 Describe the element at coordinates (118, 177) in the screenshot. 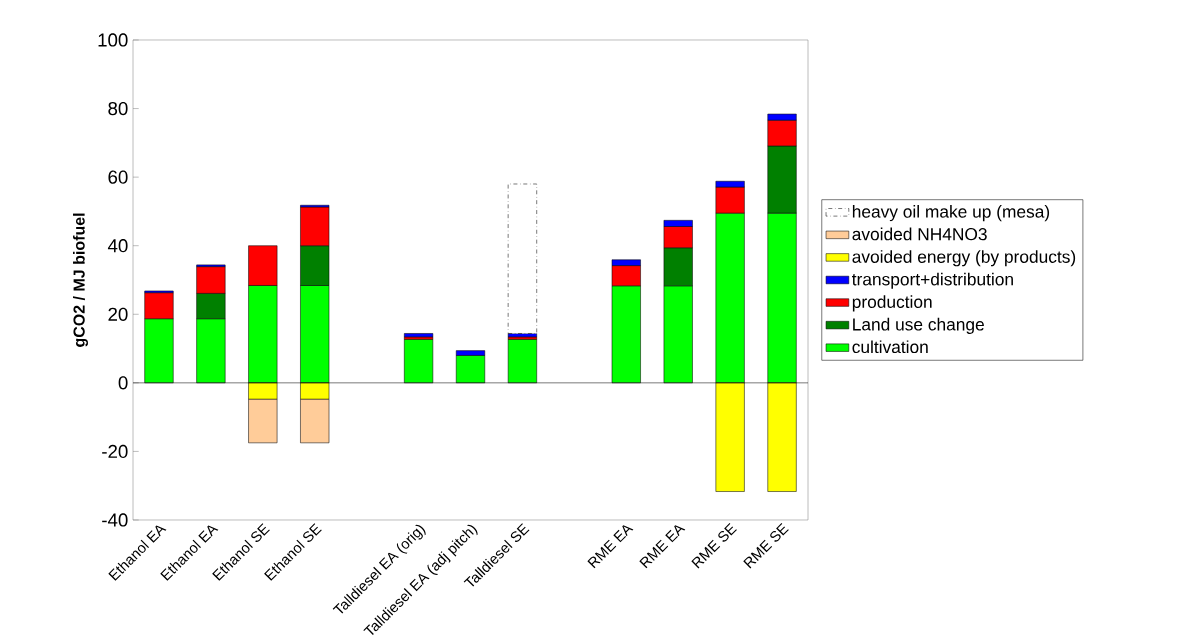

I see `y-tick-label: 60` at that location.